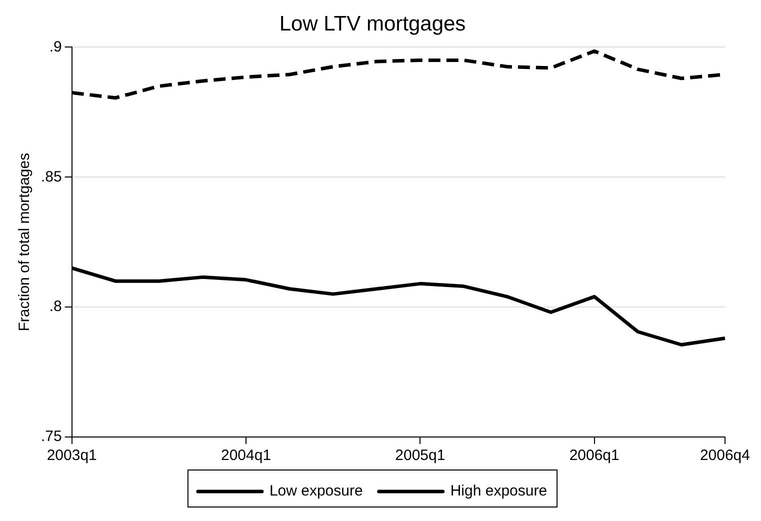 The image size is (761, 521). I want to click on x-tick-label: 2006q1, so click(594, 455).